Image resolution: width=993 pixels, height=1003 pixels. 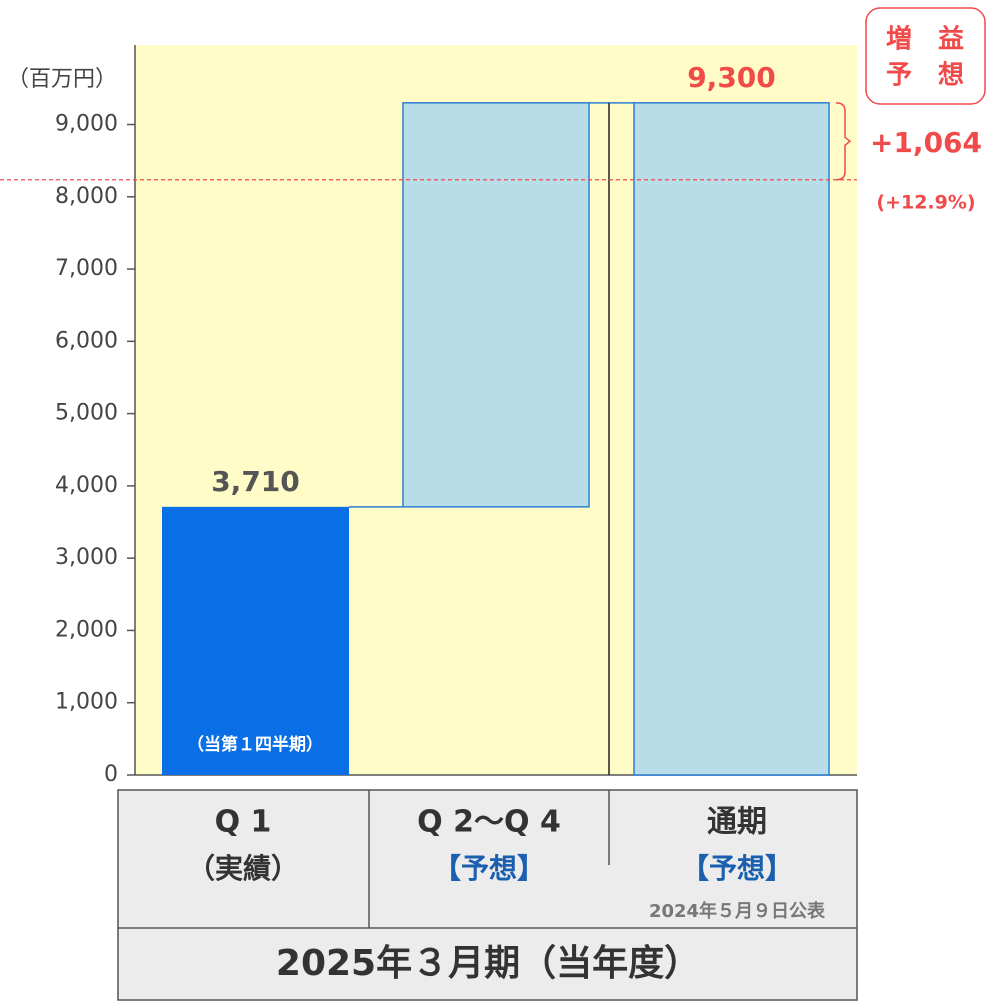 I want to click on y-tick-label: 4,000, so click(x=86, y=485).